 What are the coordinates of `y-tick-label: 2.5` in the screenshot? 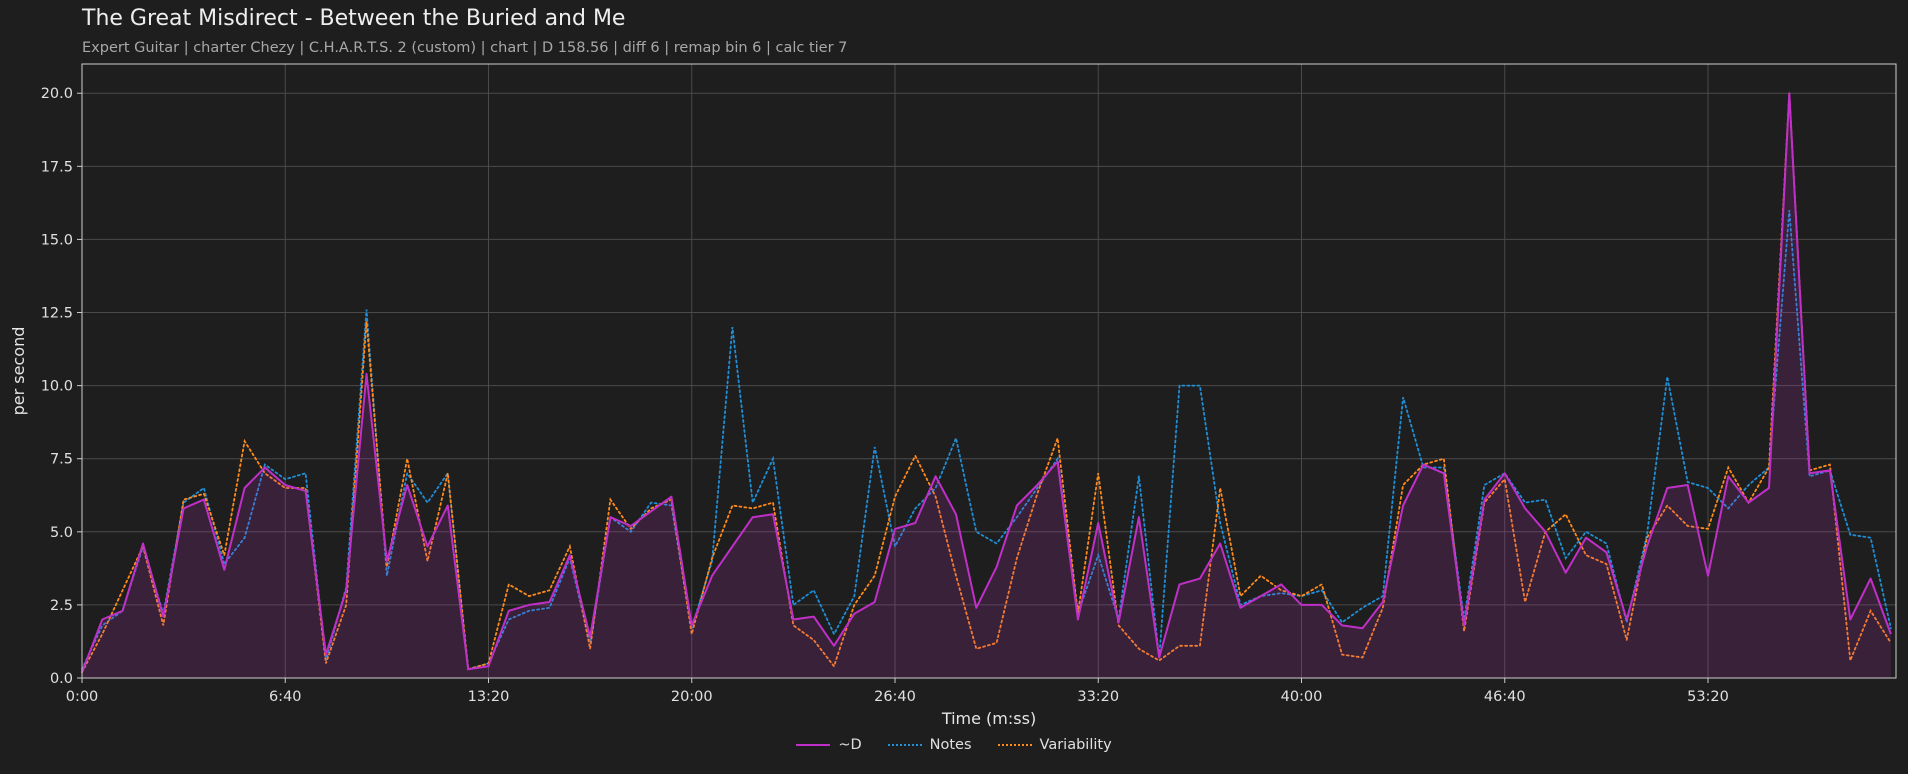 It's located at (61, 606).